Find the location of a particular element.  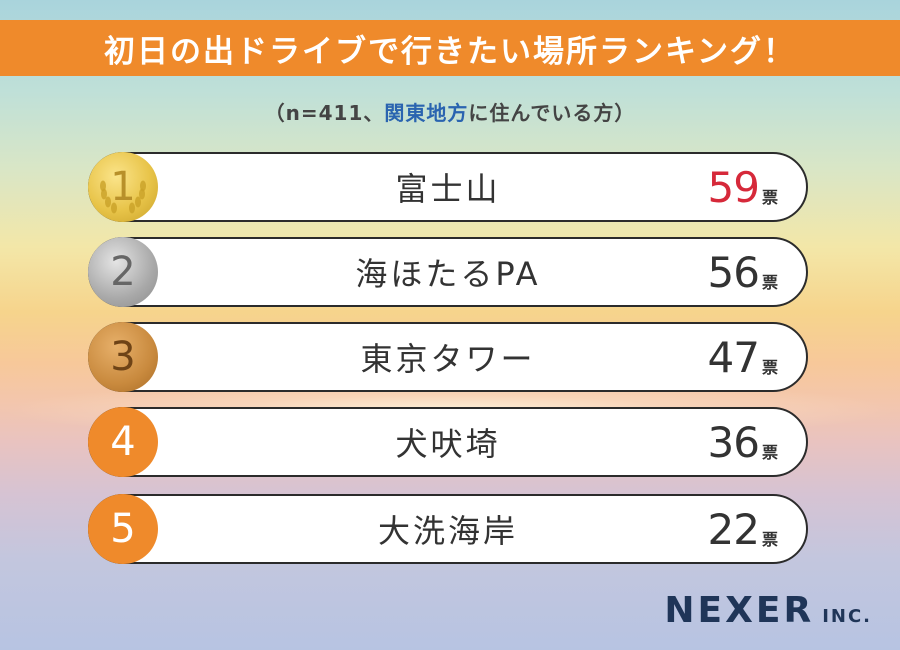

rank-medal-icon: 2 is located at coordinates (123, 272).